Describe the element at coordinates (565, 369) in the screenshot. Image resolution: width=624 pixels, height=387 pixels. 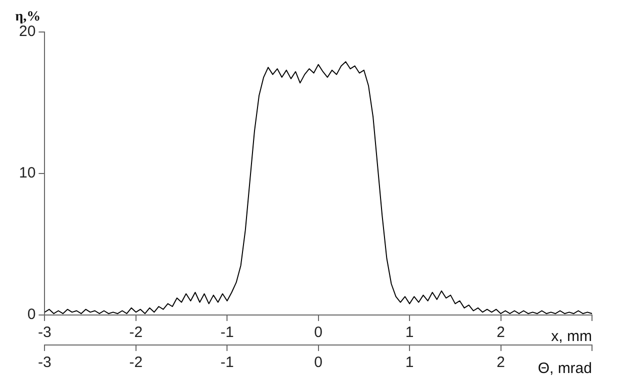
I see `x2-axis-title: Θ, mrad` at that location.